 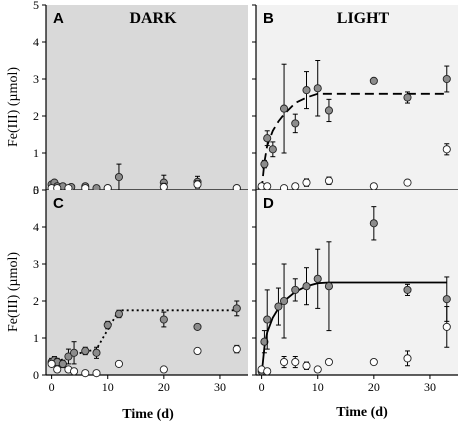 I want to click on condition-title: DARK, so click(x=153, y=18).